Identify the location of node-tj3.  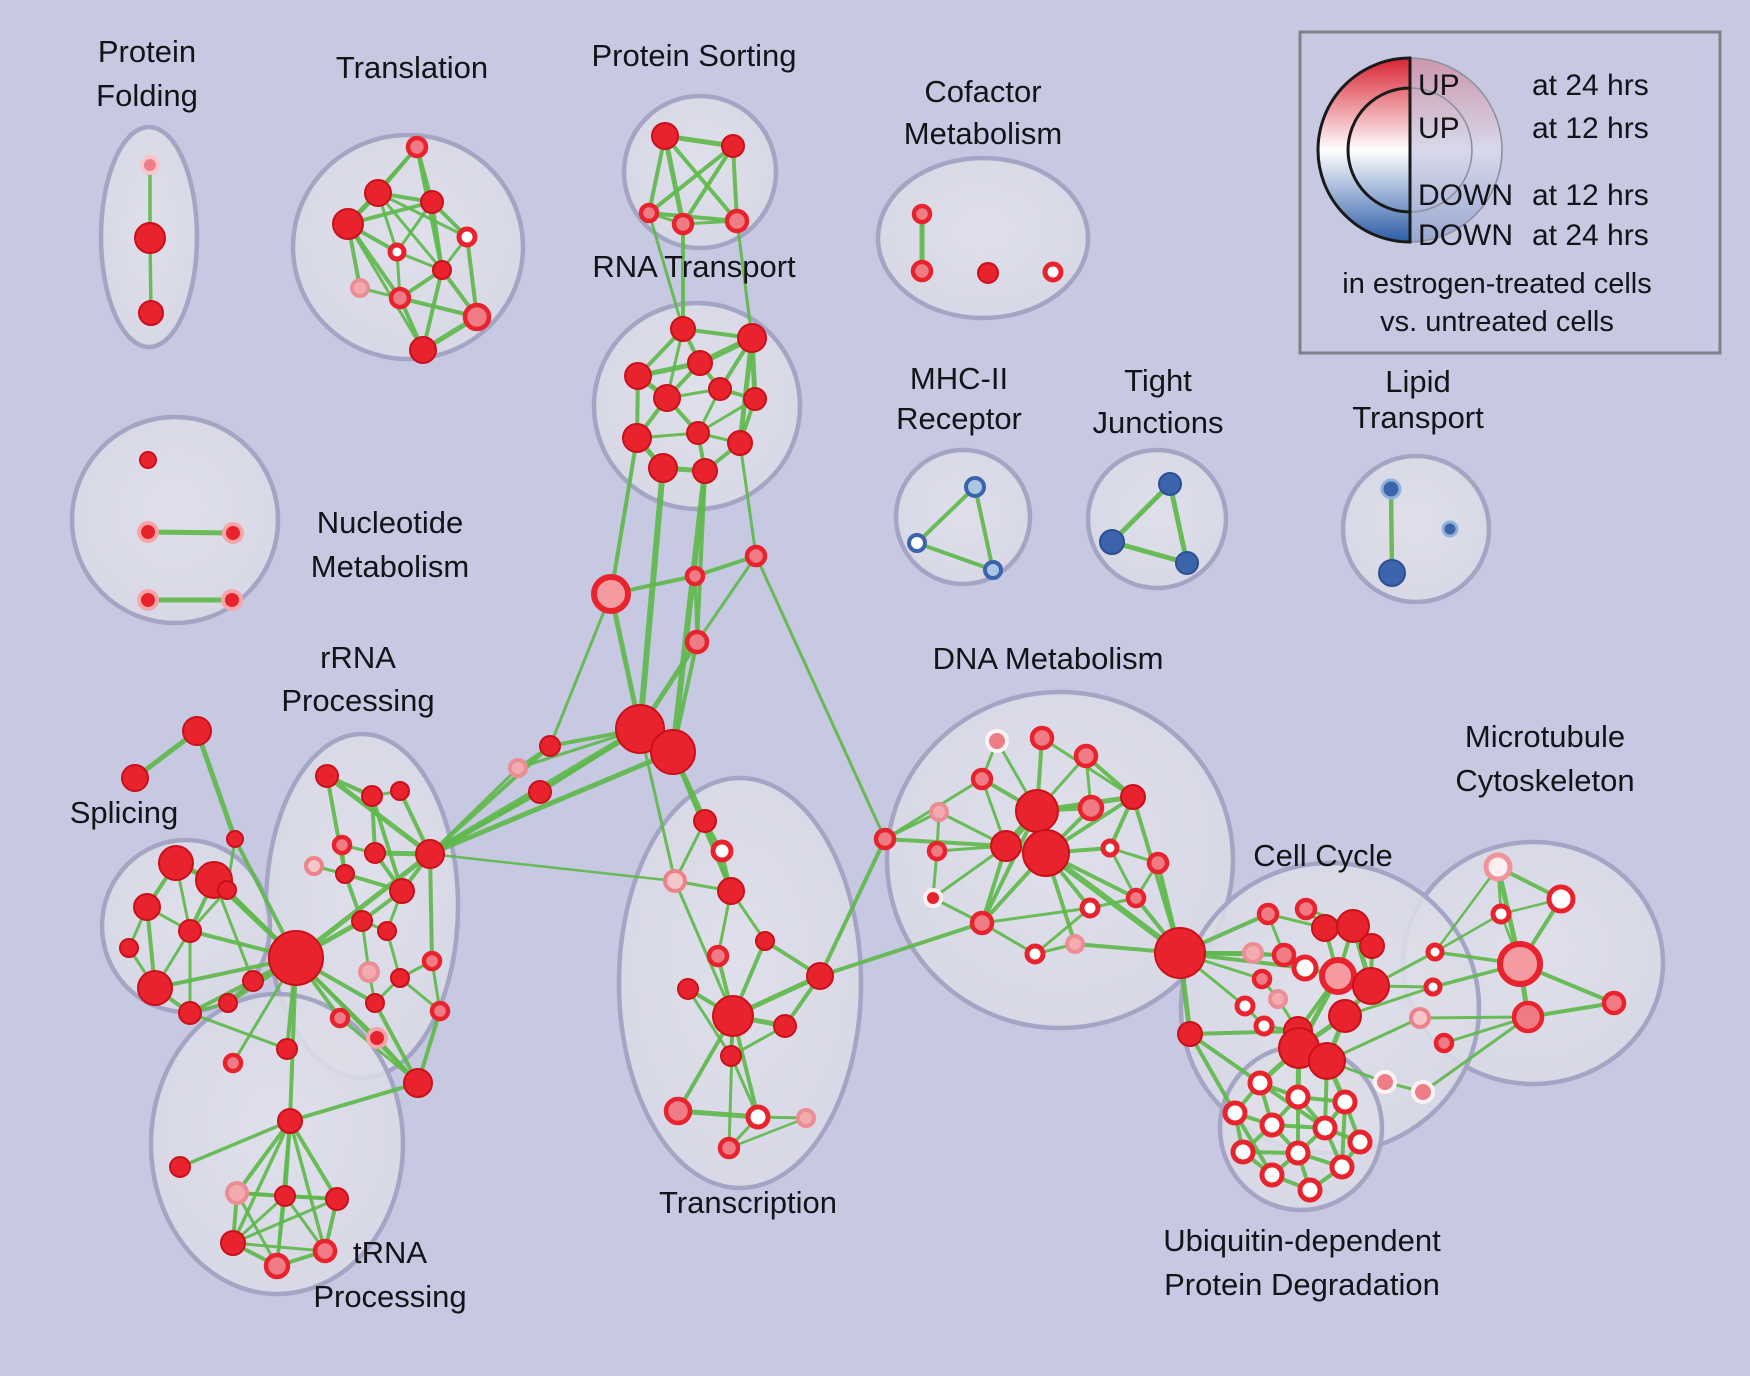
(1187, 563).